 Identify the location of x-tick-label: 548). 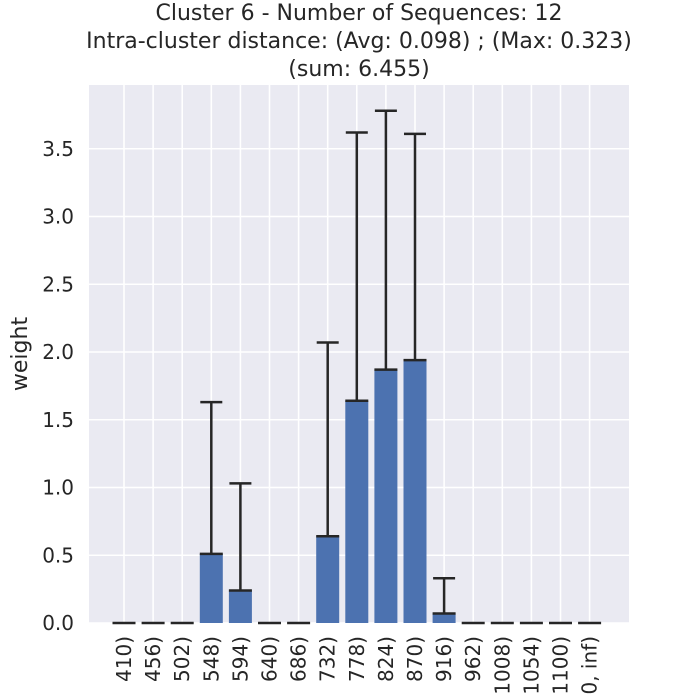
(211, 659).